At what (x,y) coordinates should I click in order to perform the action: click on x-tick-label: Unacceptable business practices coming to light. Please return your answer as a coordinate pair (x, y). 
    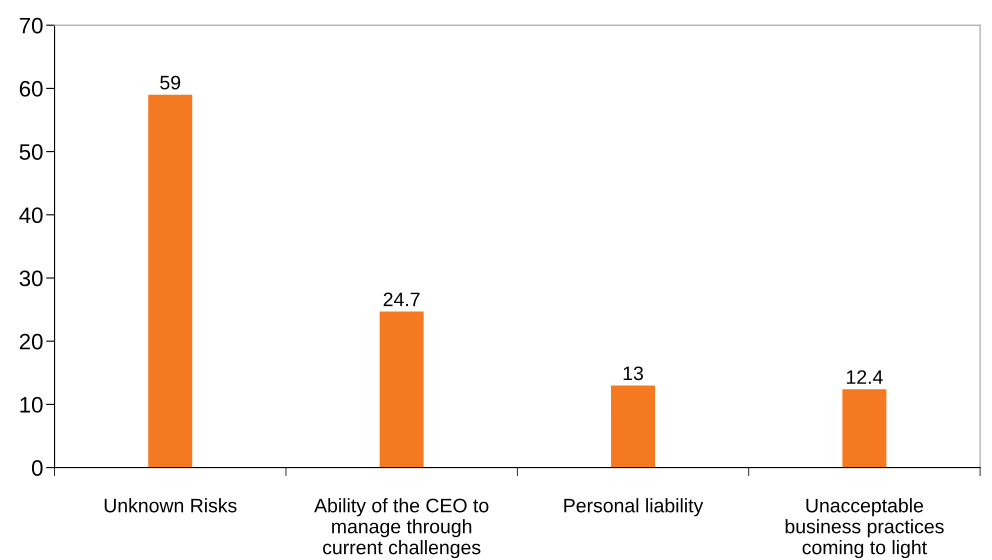
    Looking at the image, I should click on (865, 528).